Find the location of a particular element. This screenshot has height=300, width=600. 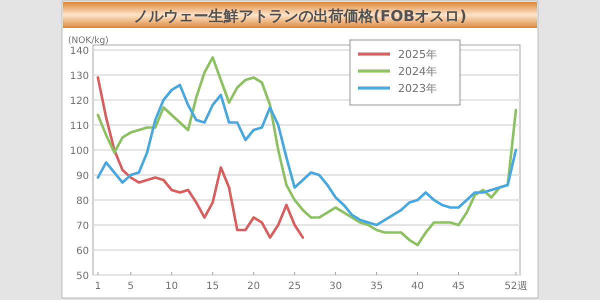

y-tick-label: 120 is located at coordinates (79, 101).